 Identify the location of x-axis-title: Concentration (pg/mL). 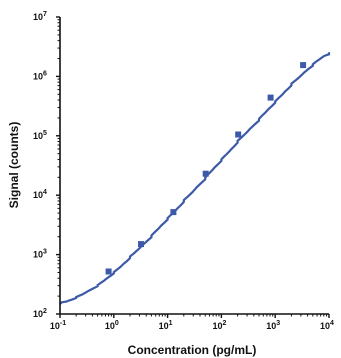
(192, 350).